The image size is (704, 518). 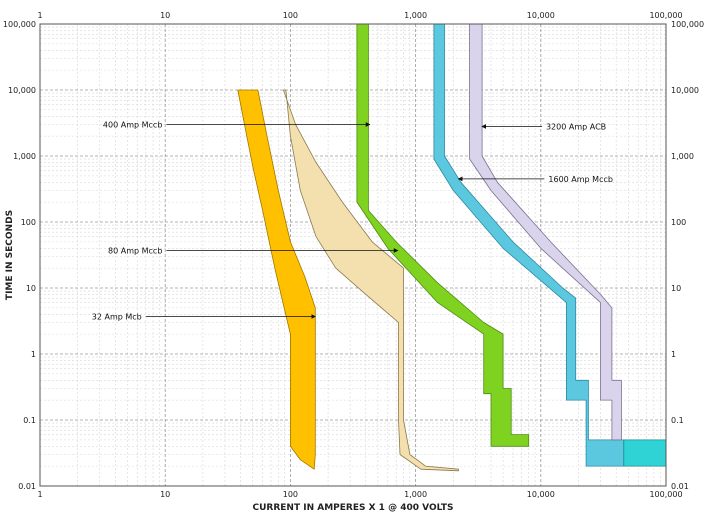 I want to click on x-tick-label: 10,000, so click(x=541, y=494).